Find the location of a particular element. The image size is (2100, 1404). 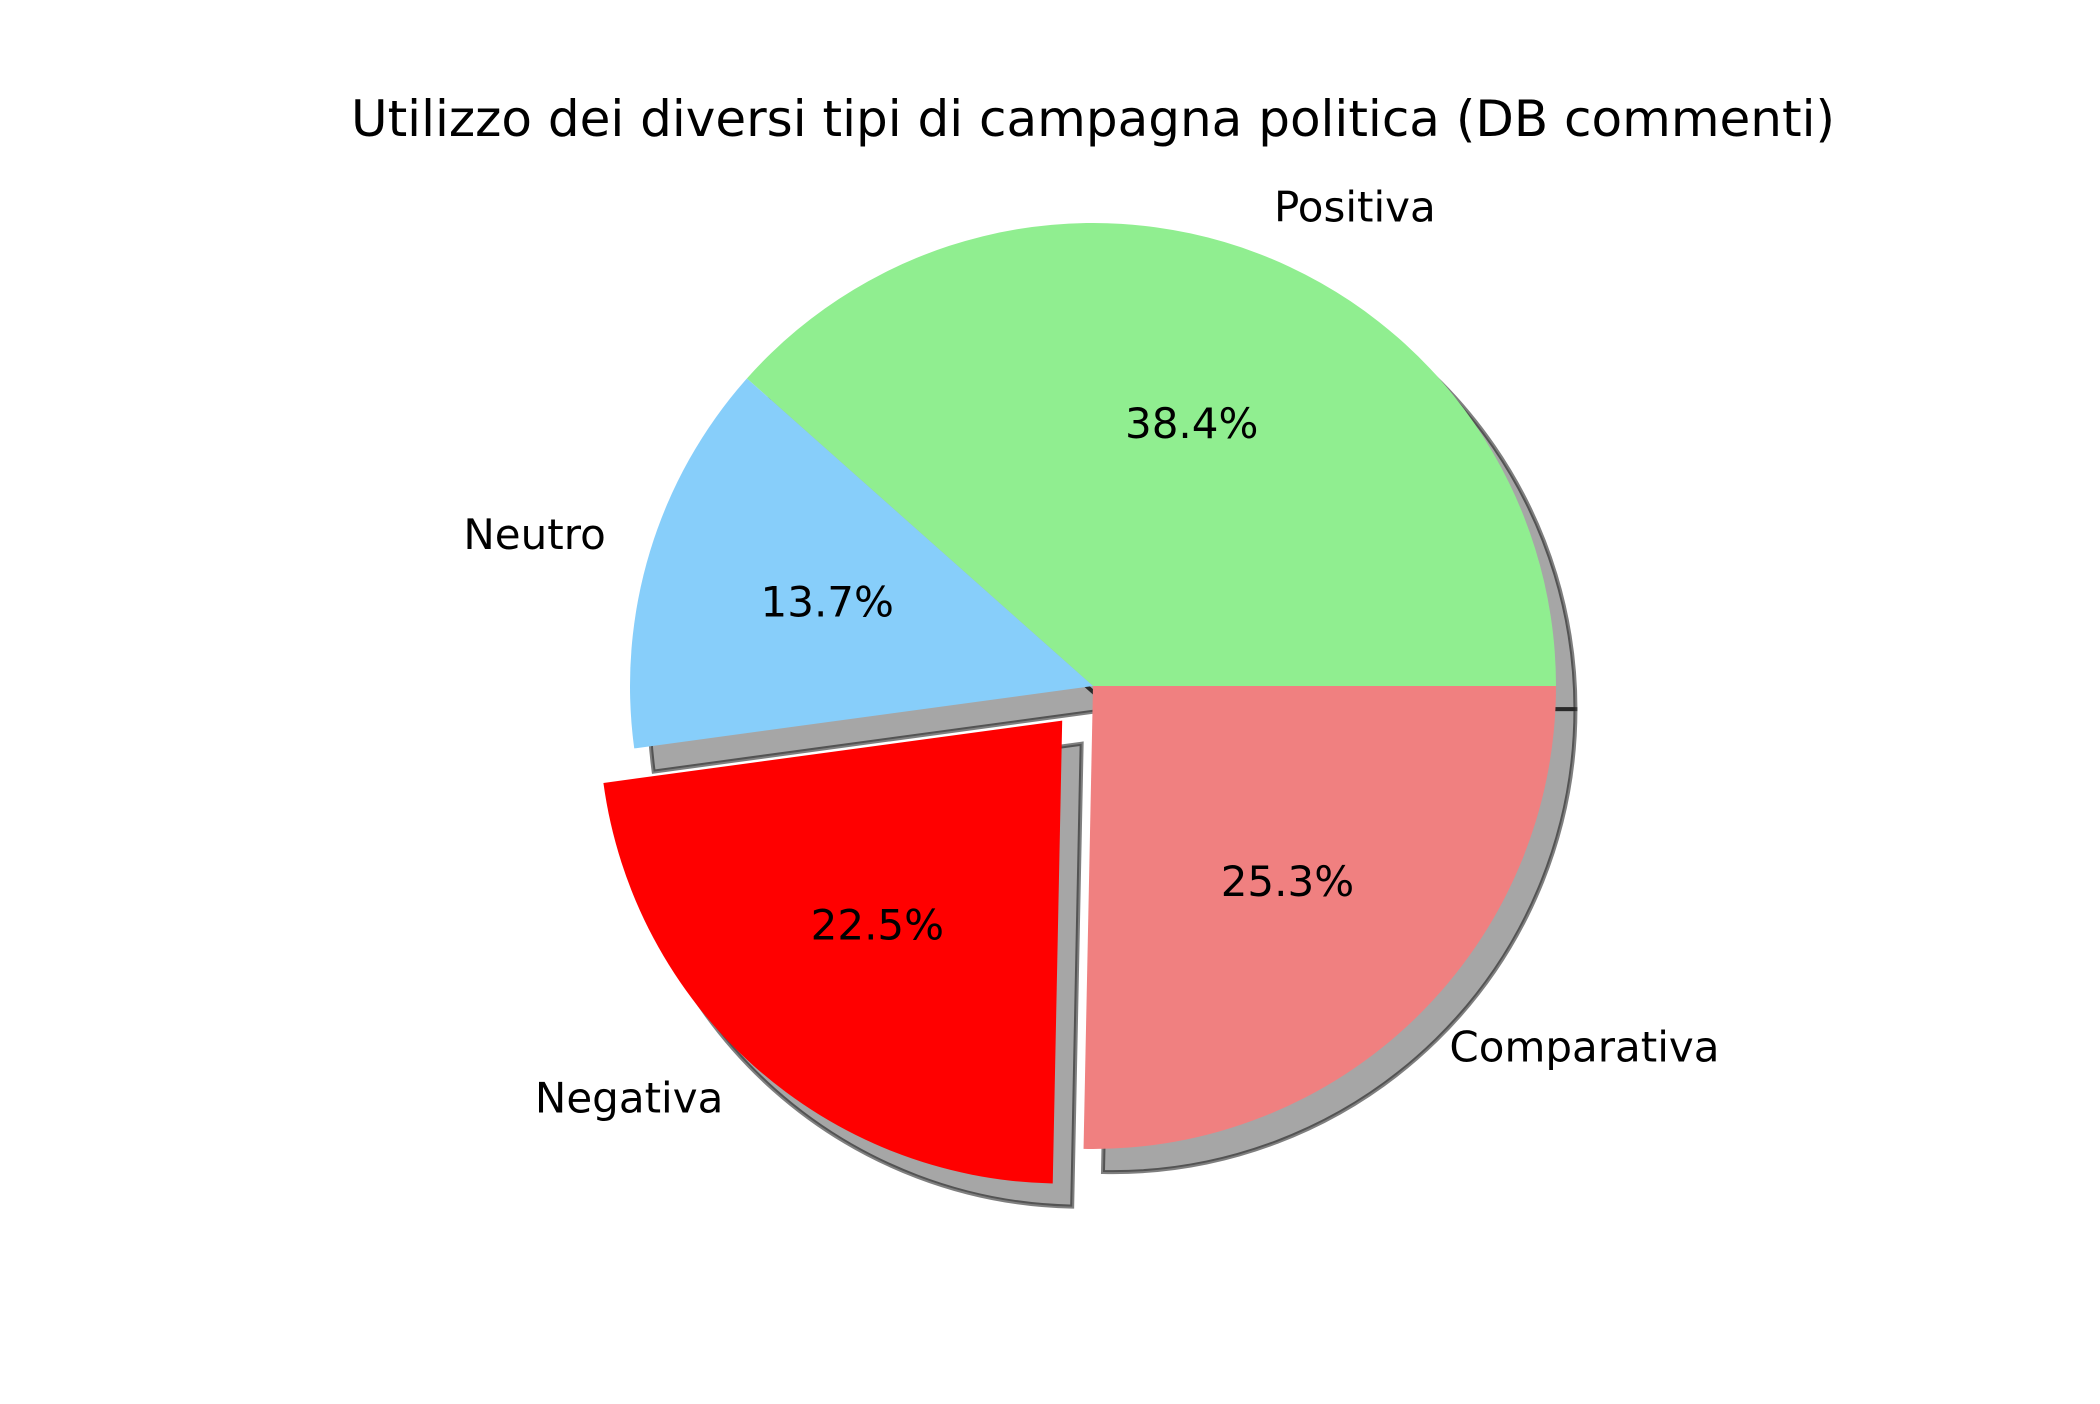

pie-slice-negativa is located at coordinates (833, 952).